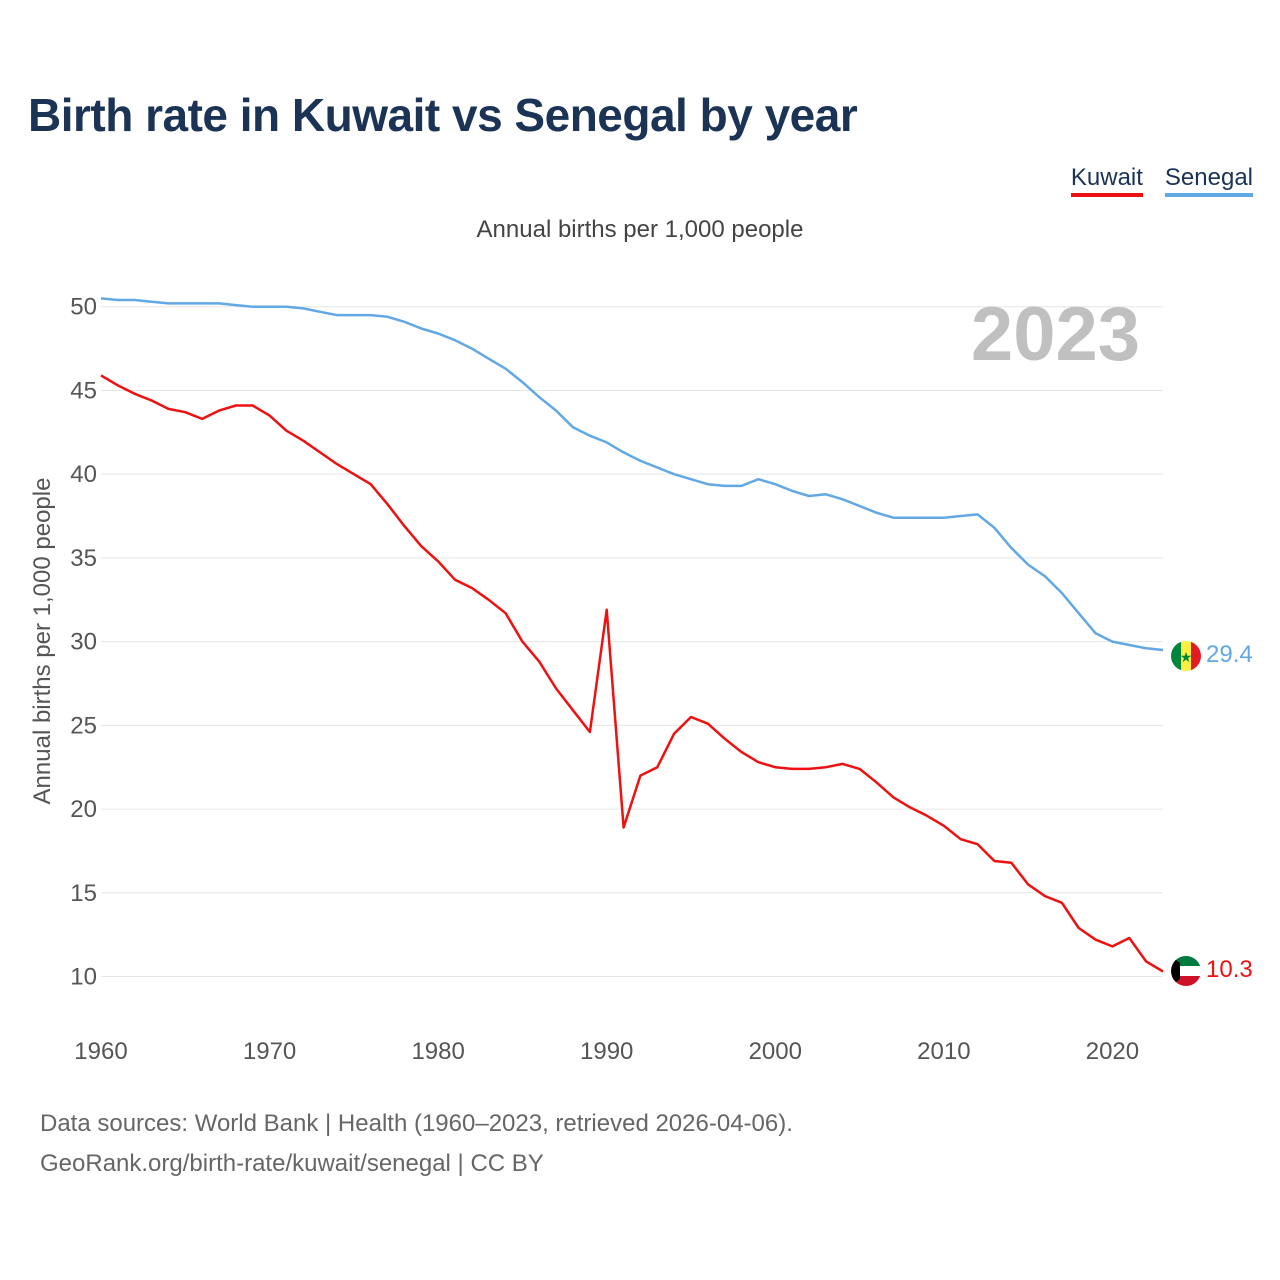  What do you see at coordinates (943, 1051) in the screenshot?
I see `x-tick-label: 2010` at bounding box center [943, 1051].